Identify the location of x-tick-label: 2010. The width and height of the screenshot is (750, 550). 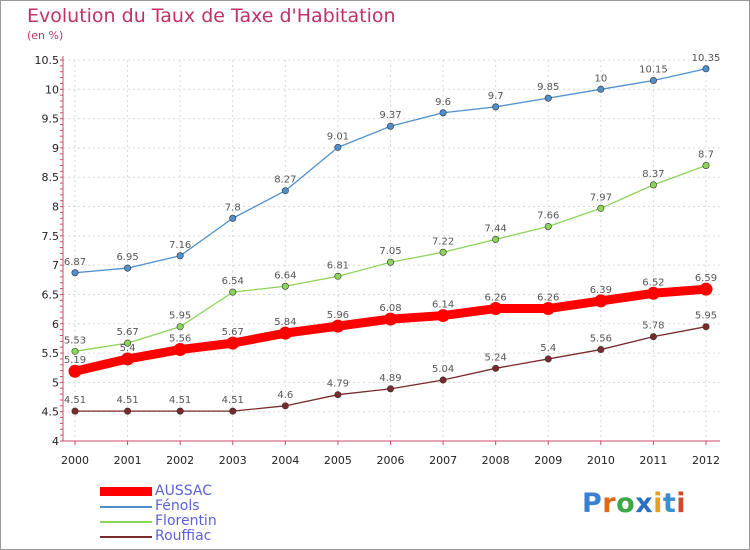
(601, 460).